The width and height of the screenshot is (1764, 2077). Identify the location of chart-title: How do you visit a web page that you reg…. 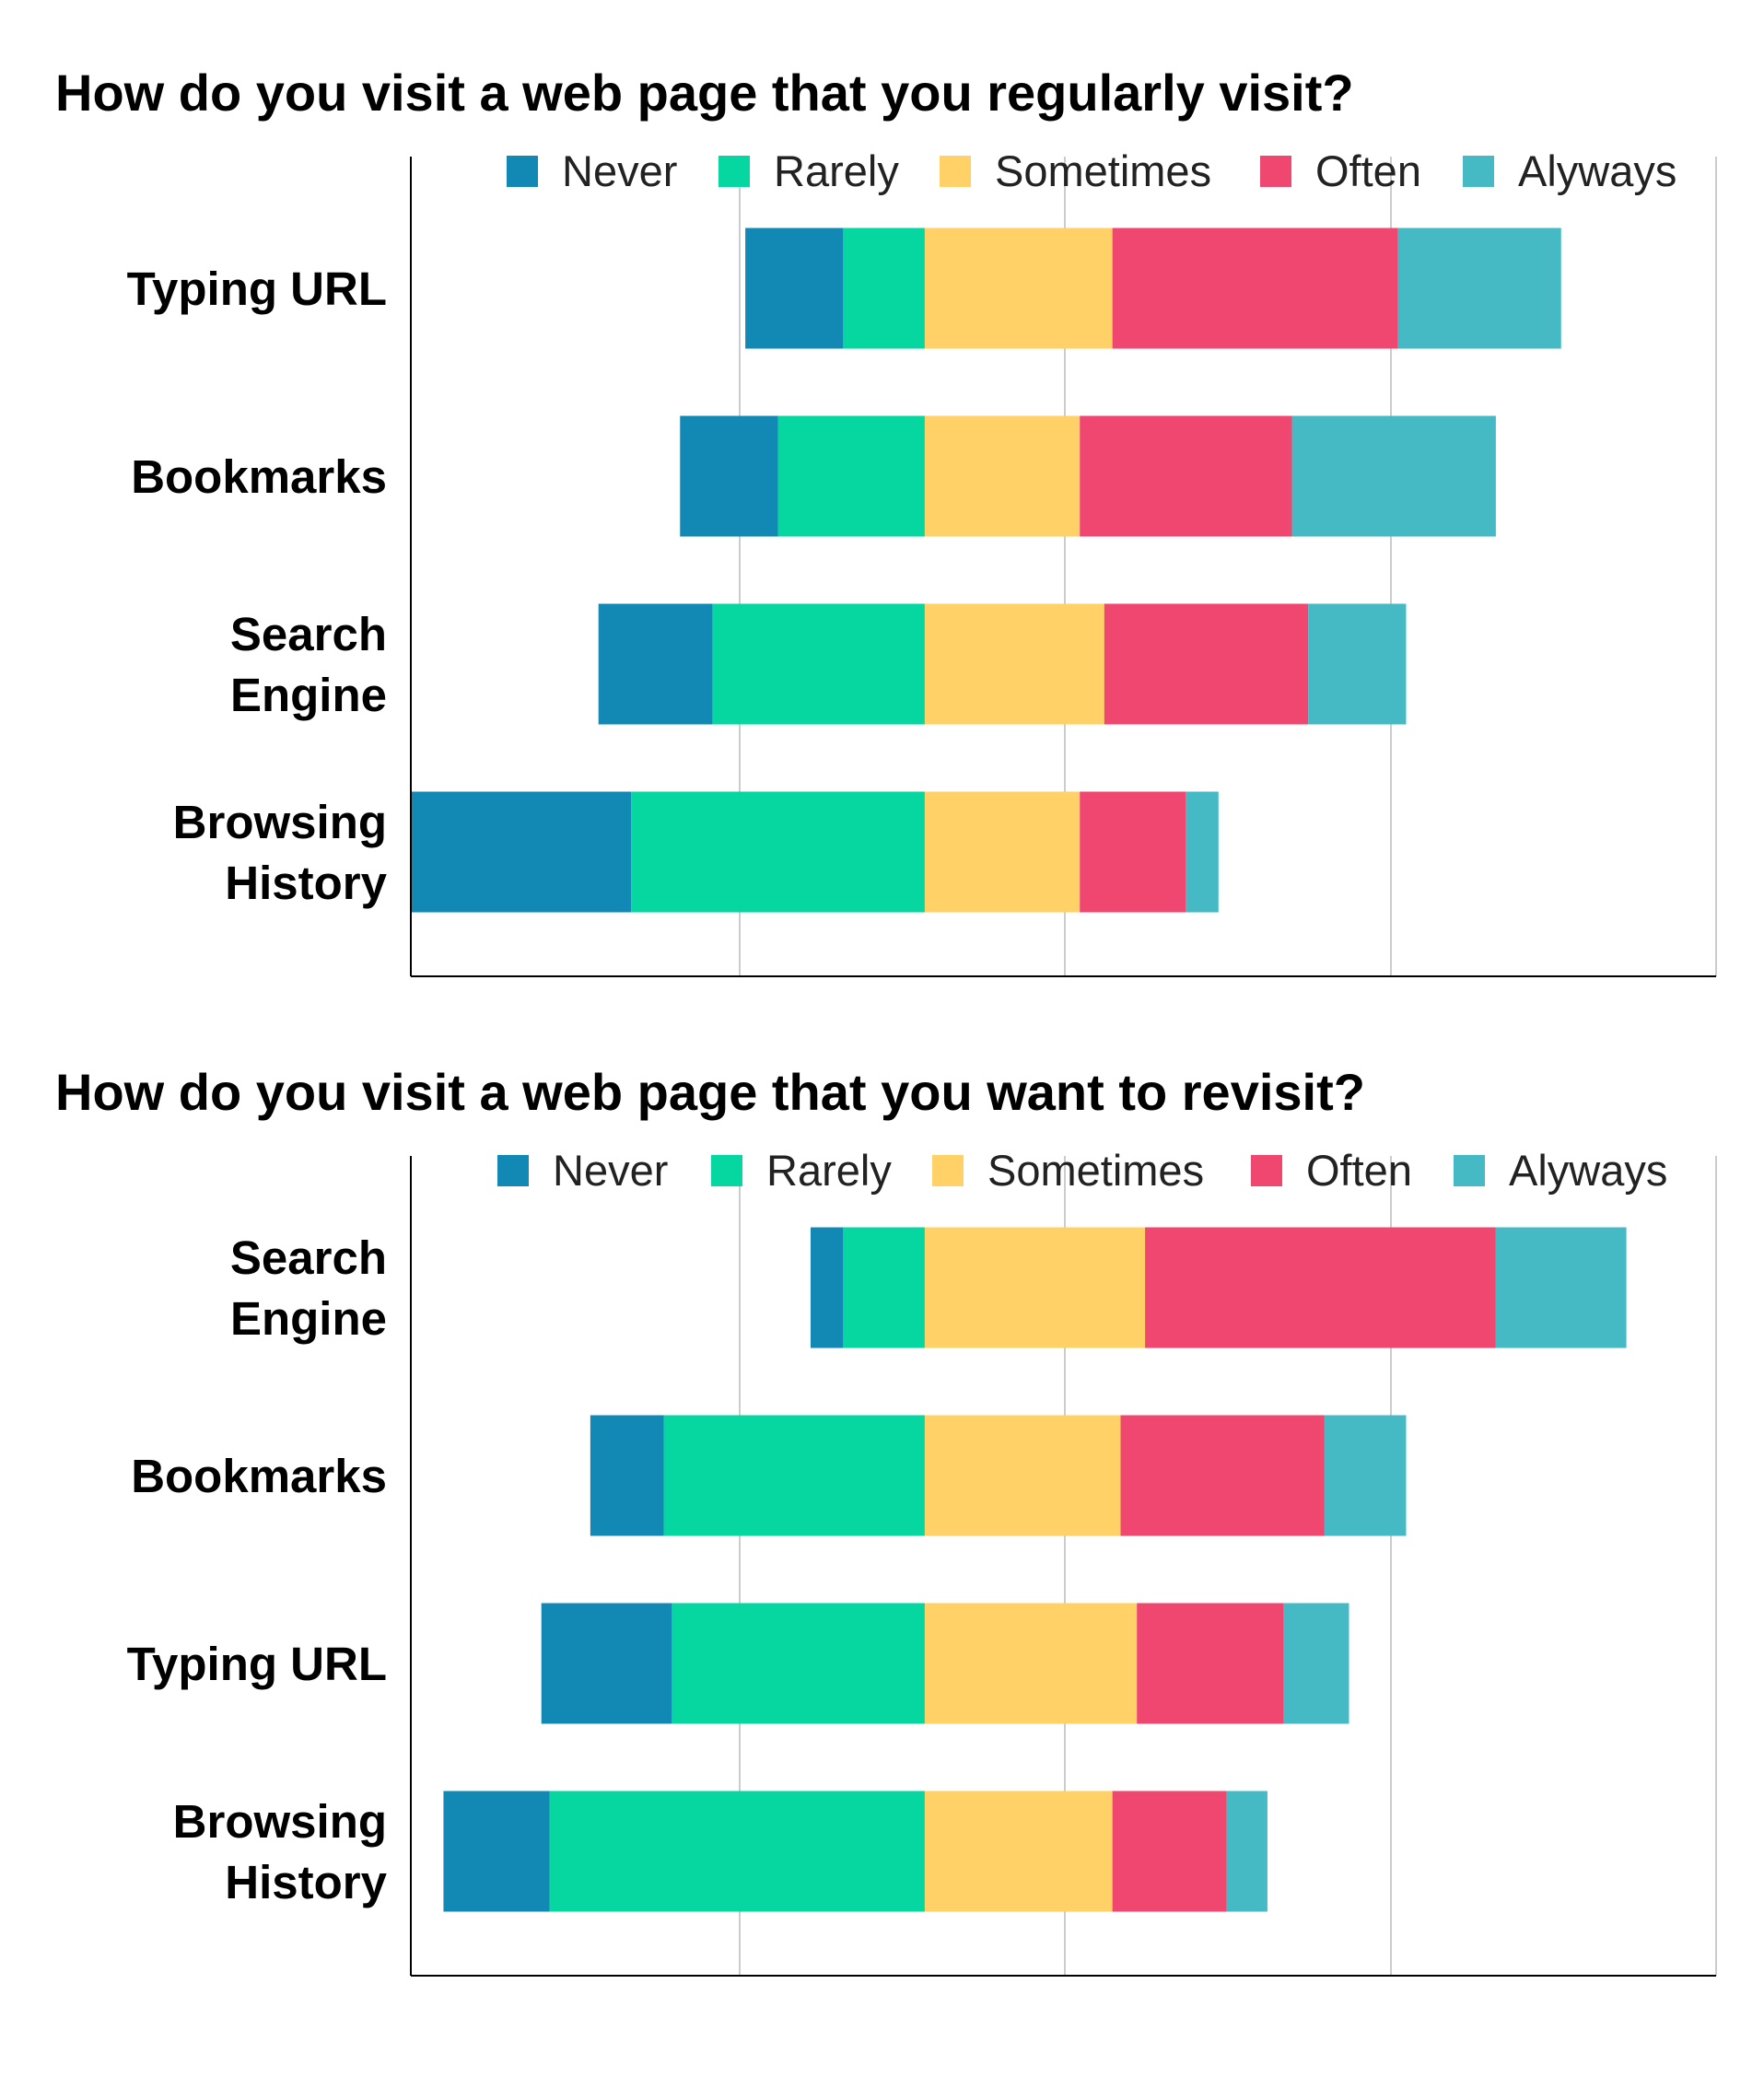
(704, 93).